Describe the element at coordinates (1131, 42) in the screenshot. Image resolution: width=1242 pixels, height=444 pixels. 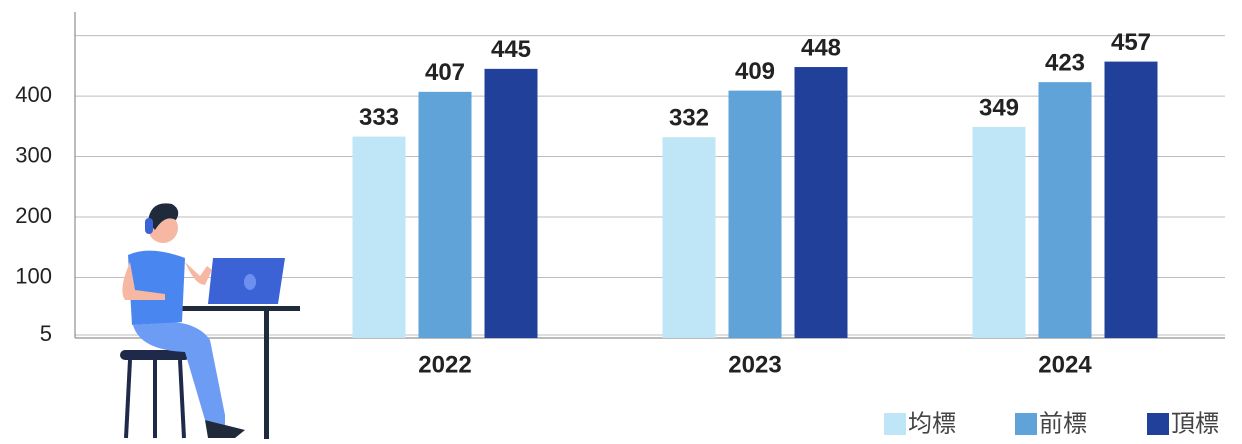
I see `value-label: 457` at that location.